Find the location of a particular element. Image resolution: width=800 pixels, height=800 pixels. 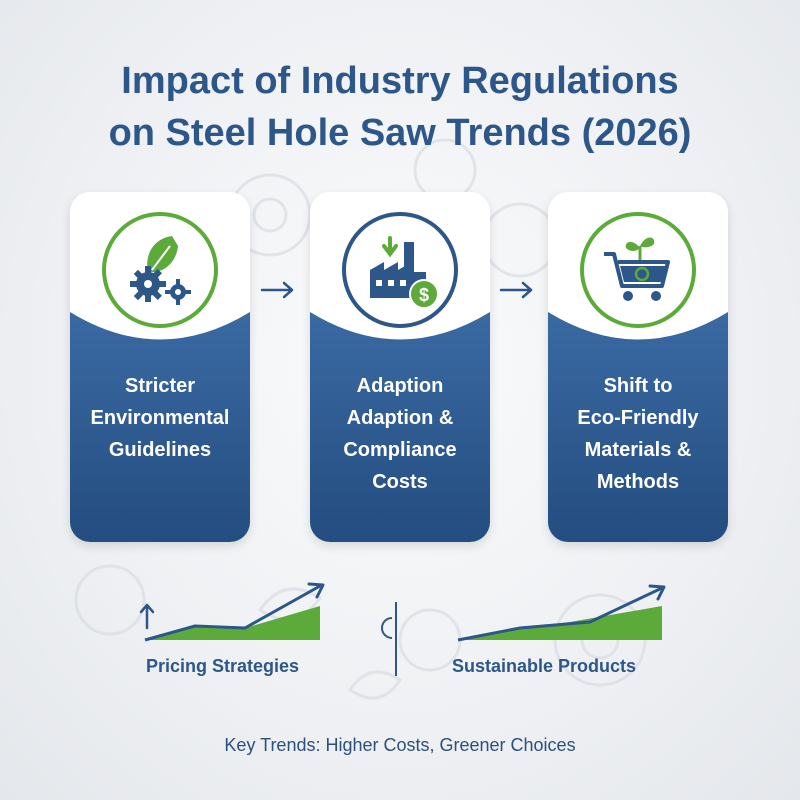

title-line-2: on Steel Hole Saw Trends (2026) is located at coordinates (400, 133).